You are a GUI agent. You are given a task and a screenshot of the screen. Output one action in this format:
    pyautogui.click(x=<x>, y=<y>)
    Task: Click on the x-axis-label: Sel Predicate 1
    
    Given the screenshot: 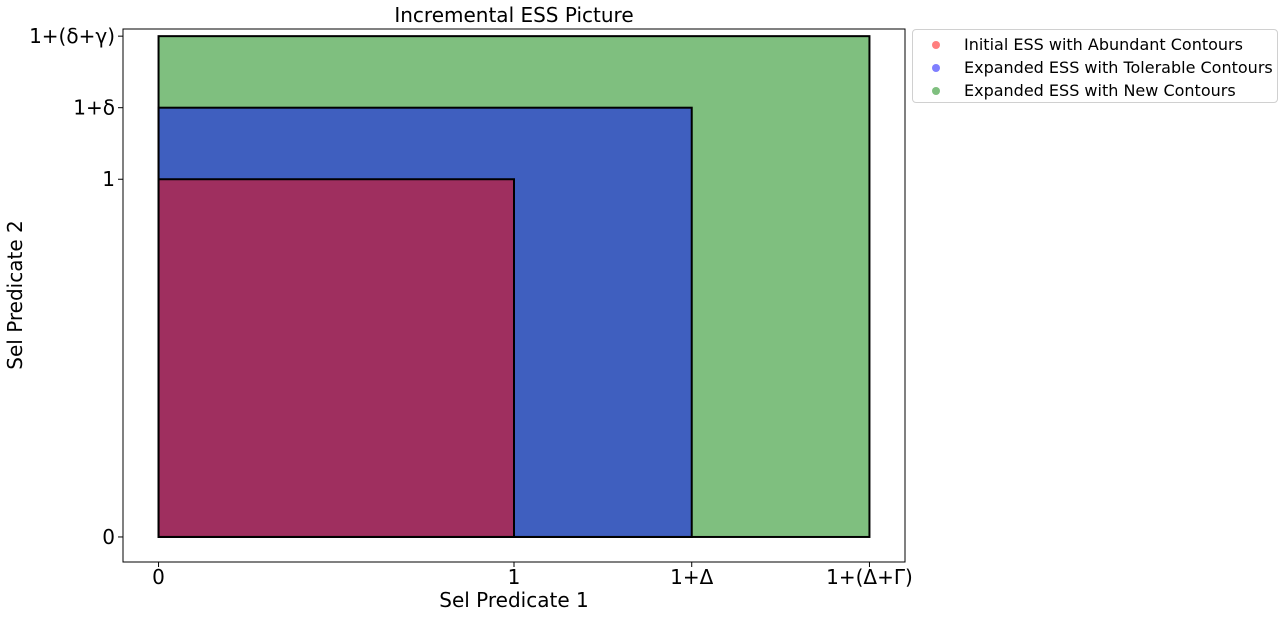 What is the action you would take?
    pyautogui.click(x=513, y=600)
    